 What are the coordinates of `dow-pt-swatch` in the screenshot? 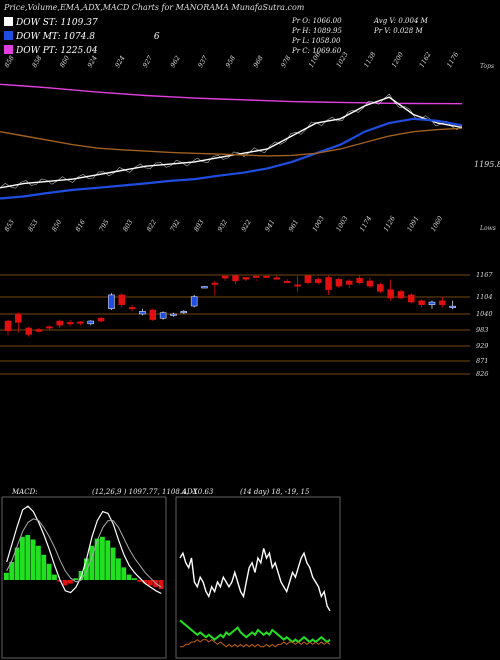 It's located at (8, 49).